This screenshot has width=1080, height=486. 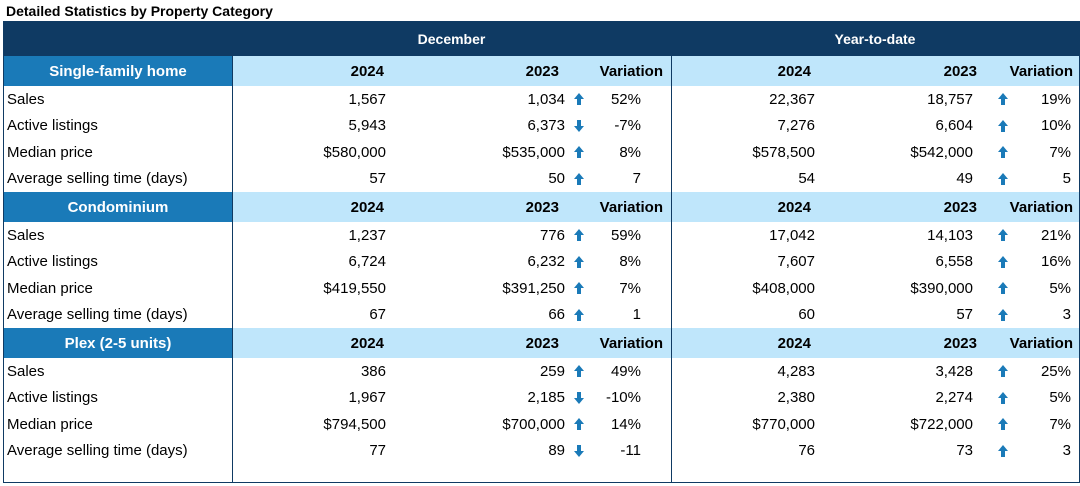 I want to click on dec-2024-value: 77, so click(x=377, y=451).